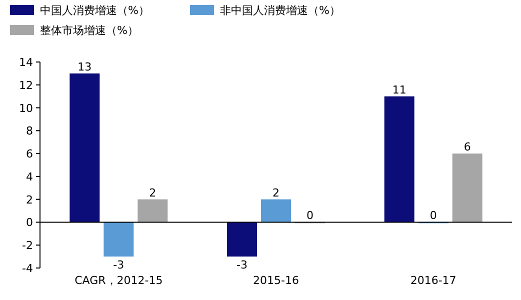 The height and width of the screenshot is (300, 521). What do you see at coordinates (29, 199) in the screenshot?
I see `y-tick-label: 2` at bounding box center [29, 199].